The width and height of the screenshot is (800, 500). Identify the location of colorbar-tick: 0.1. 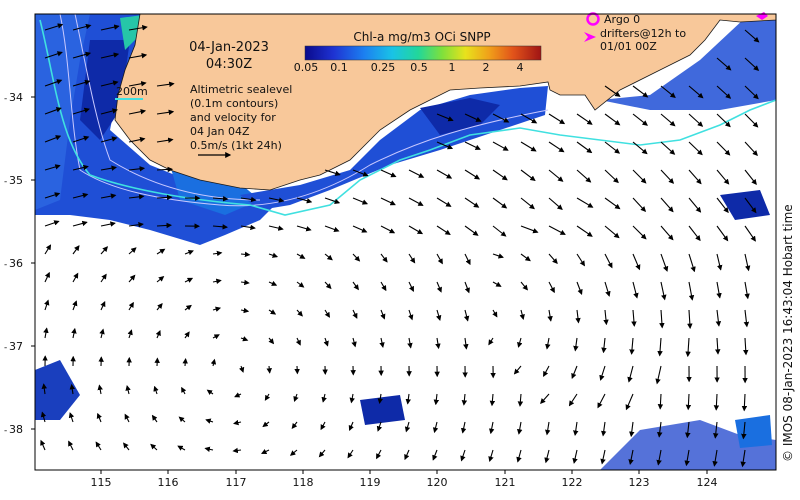
(339, 67).